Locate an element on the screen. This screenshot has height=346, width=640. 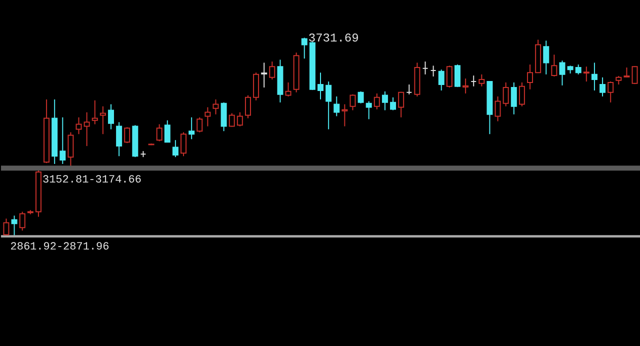
band-label: 3152.81-3174.66 is located at coordinates (92, 180).